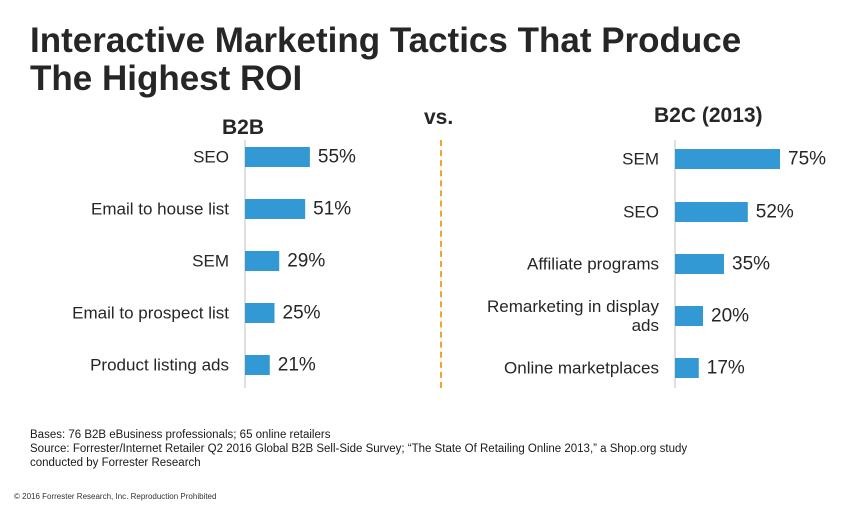  Describe the element at coordinates (115, 463) in the screenshot. I see `source-note-line-2: conducted by Forrester Research` at that location.